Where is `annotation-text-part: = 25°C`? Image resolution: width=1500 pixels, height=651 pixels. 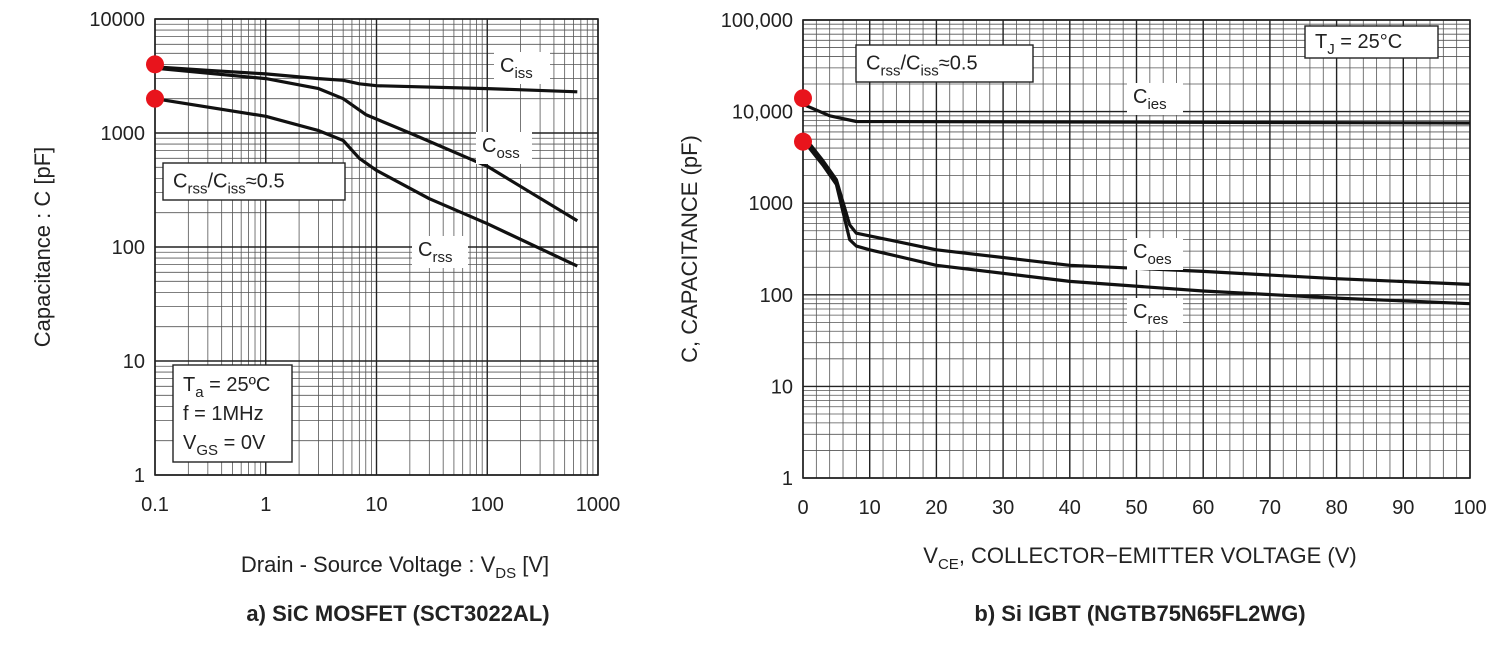
annotation-text-part: = 25°C is located at coordinates (1368, 42).